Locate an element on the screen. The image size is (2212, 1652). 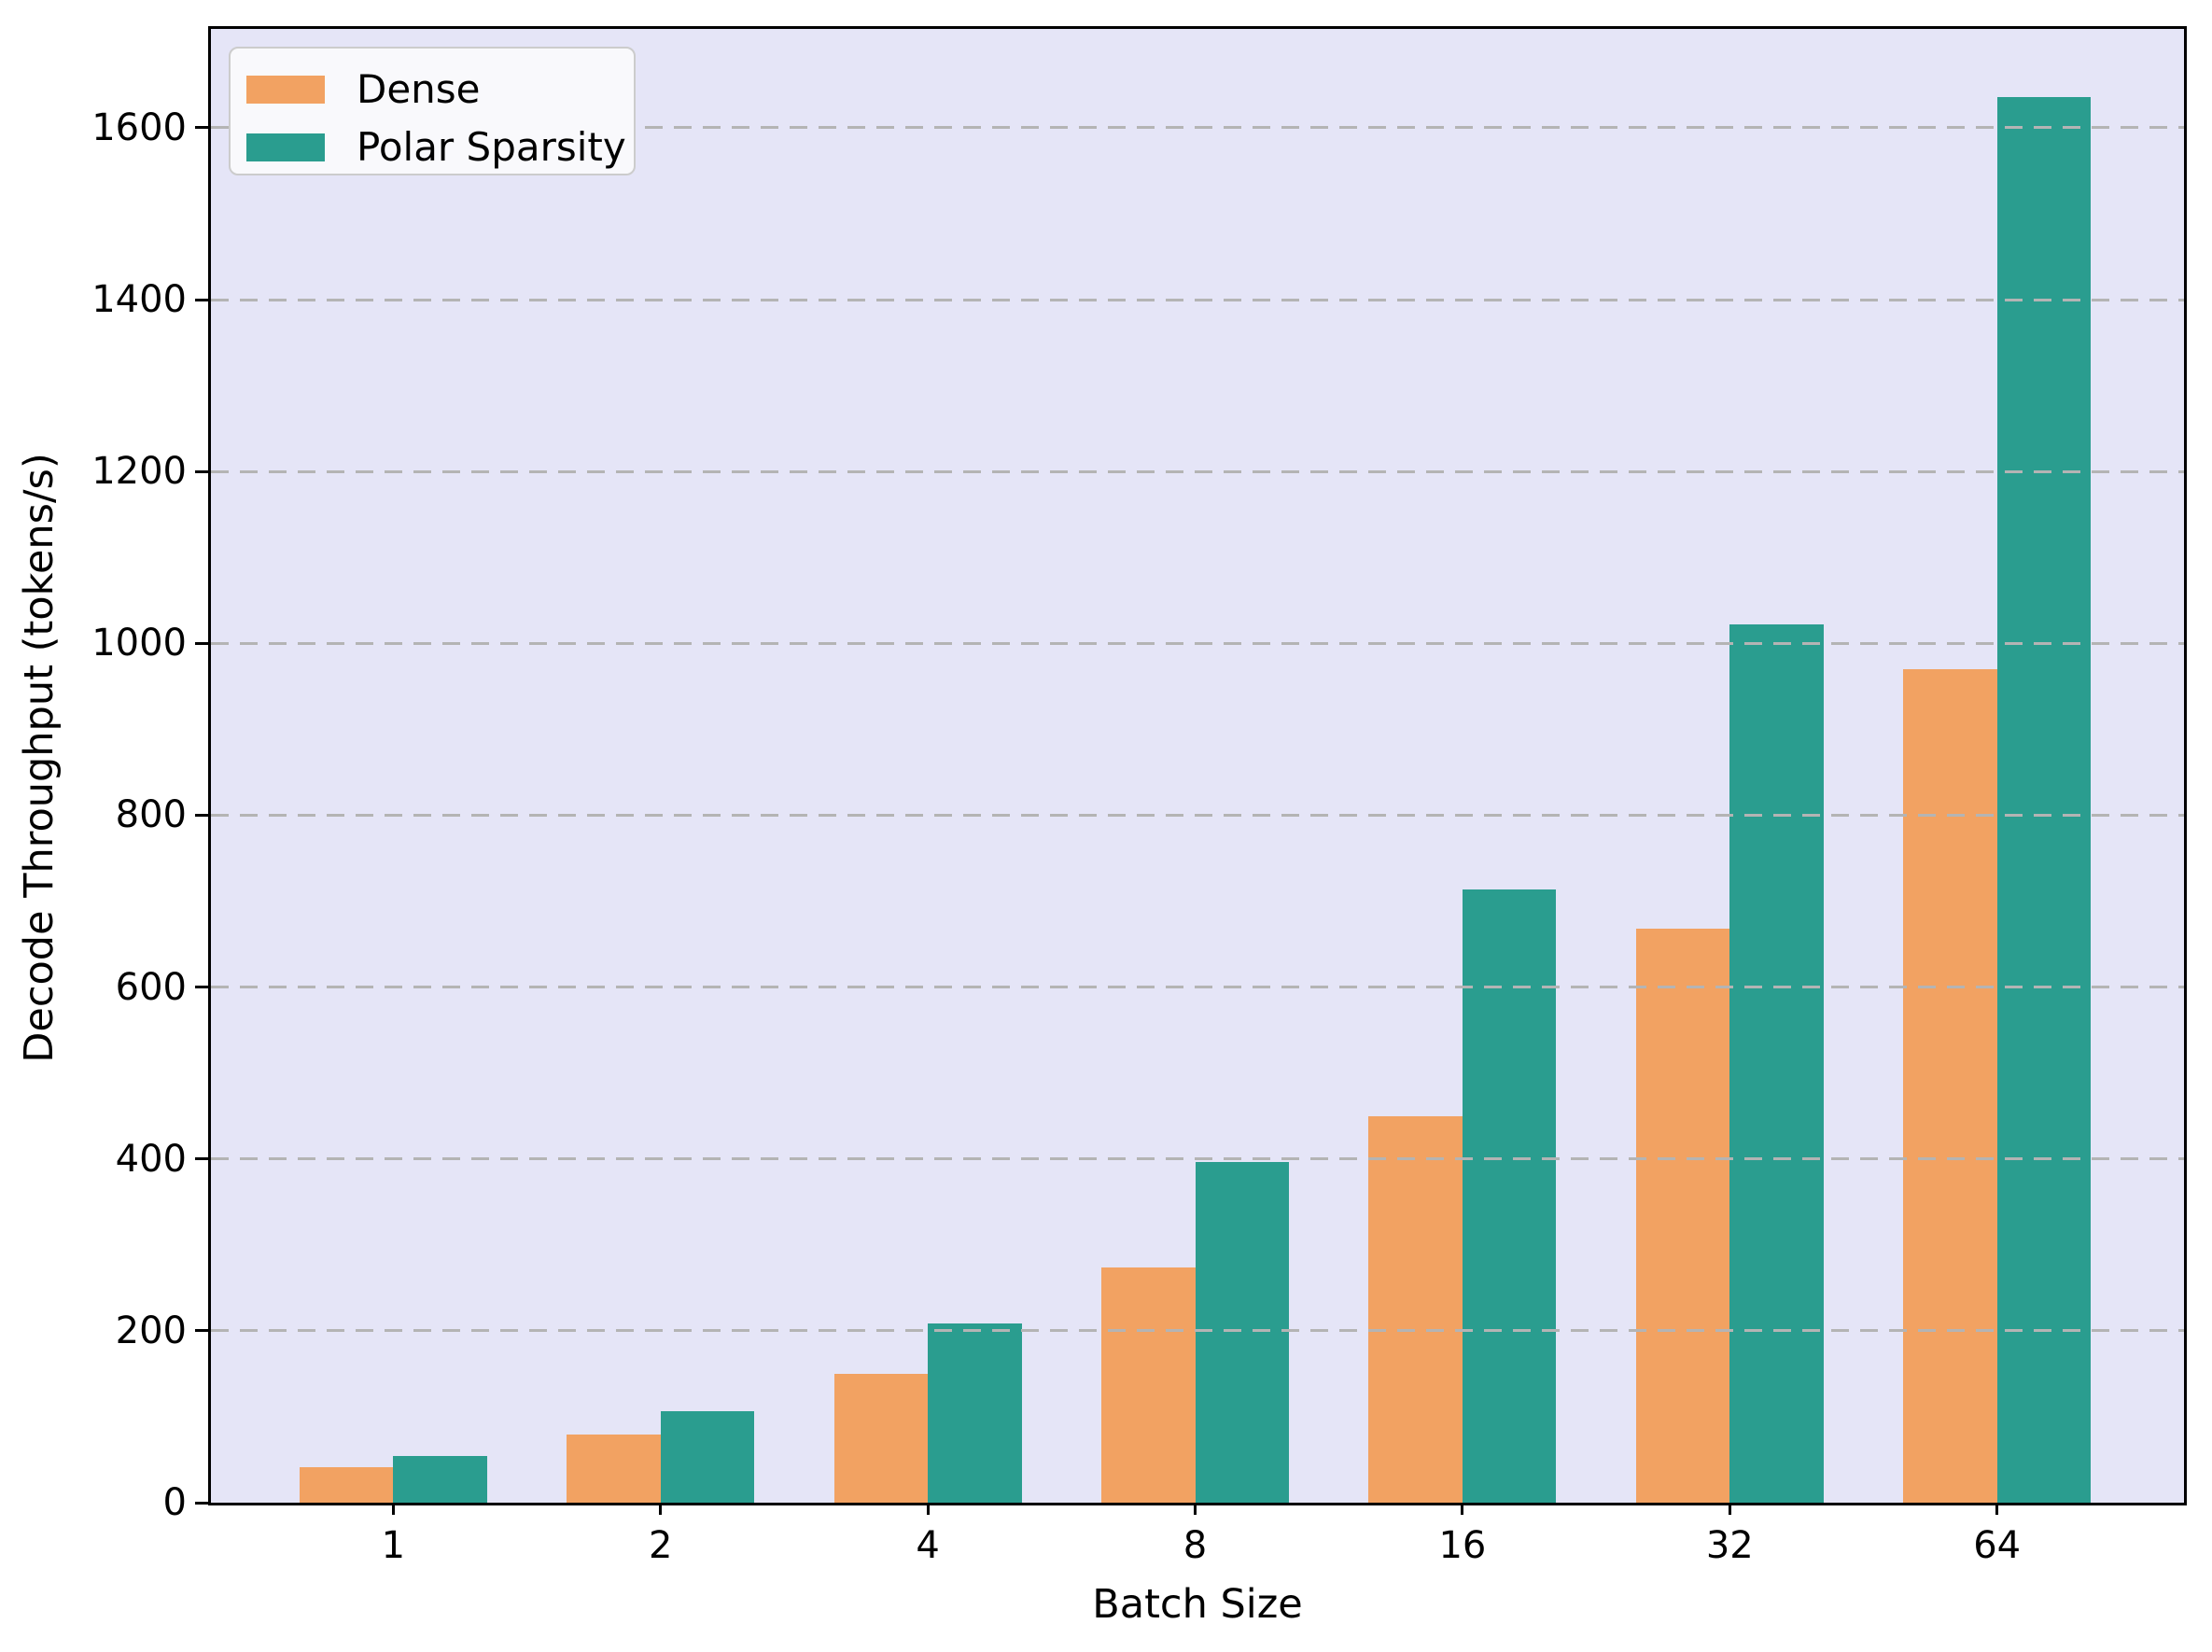
y-tick-label-200: 200 is located at coordinates (151, 1330).